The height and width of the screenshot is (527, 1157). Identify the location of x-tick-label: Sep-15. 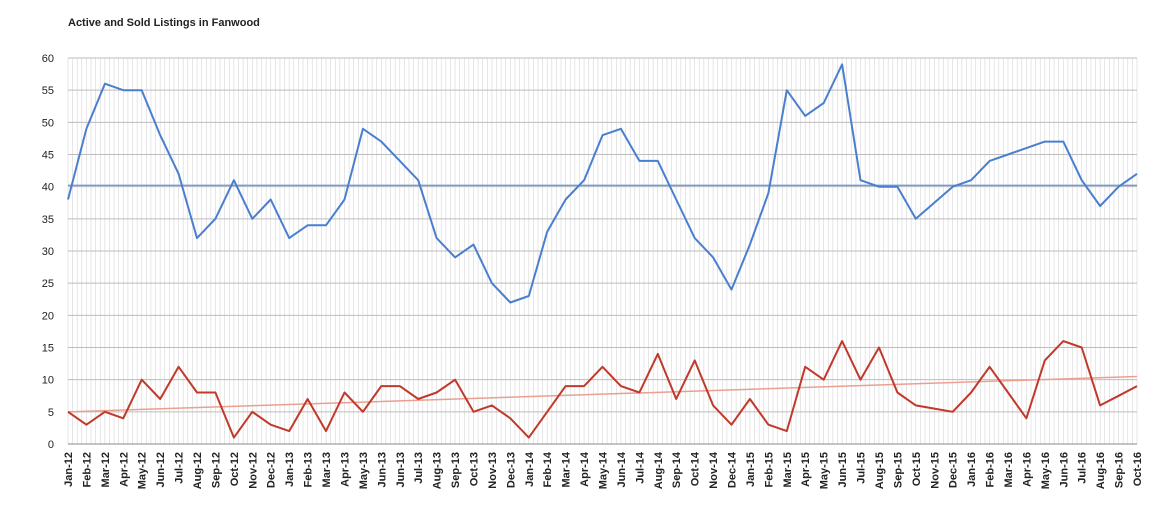
(898, 470).